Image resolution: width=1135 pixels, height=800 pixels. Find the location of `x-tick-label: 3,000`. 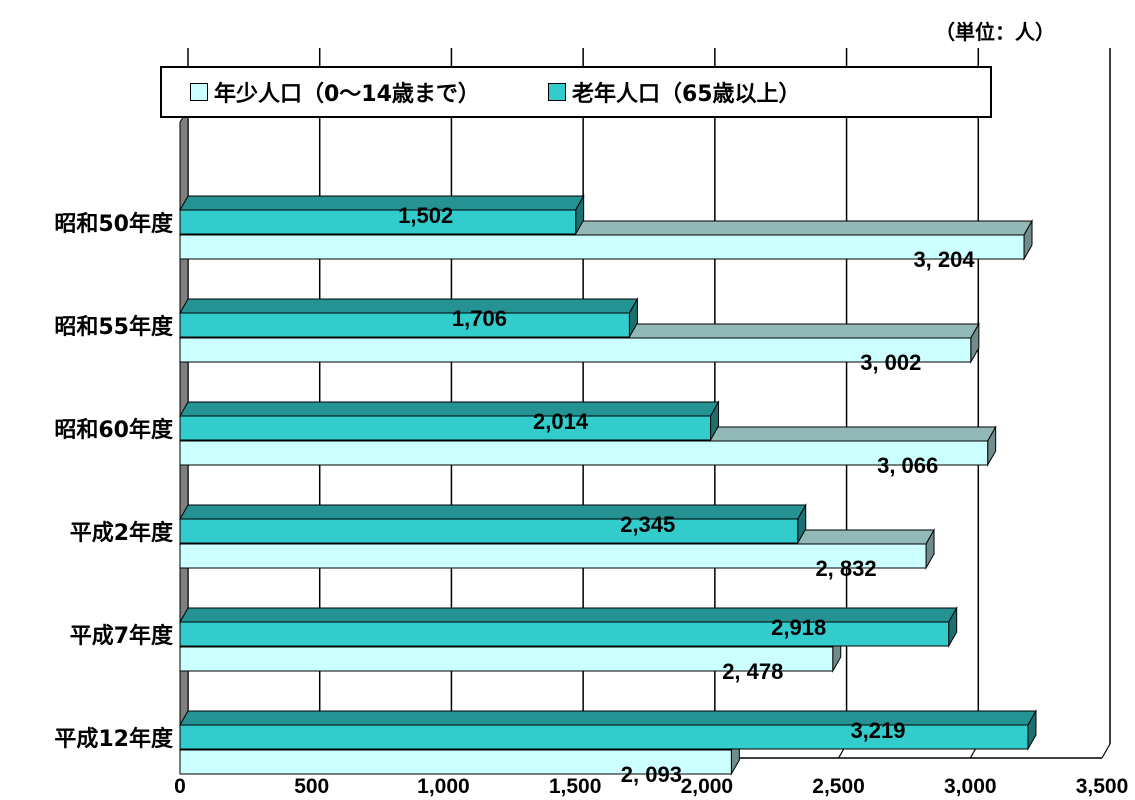

x-tick-label: 3,000 is located at coordinates (970, 786).